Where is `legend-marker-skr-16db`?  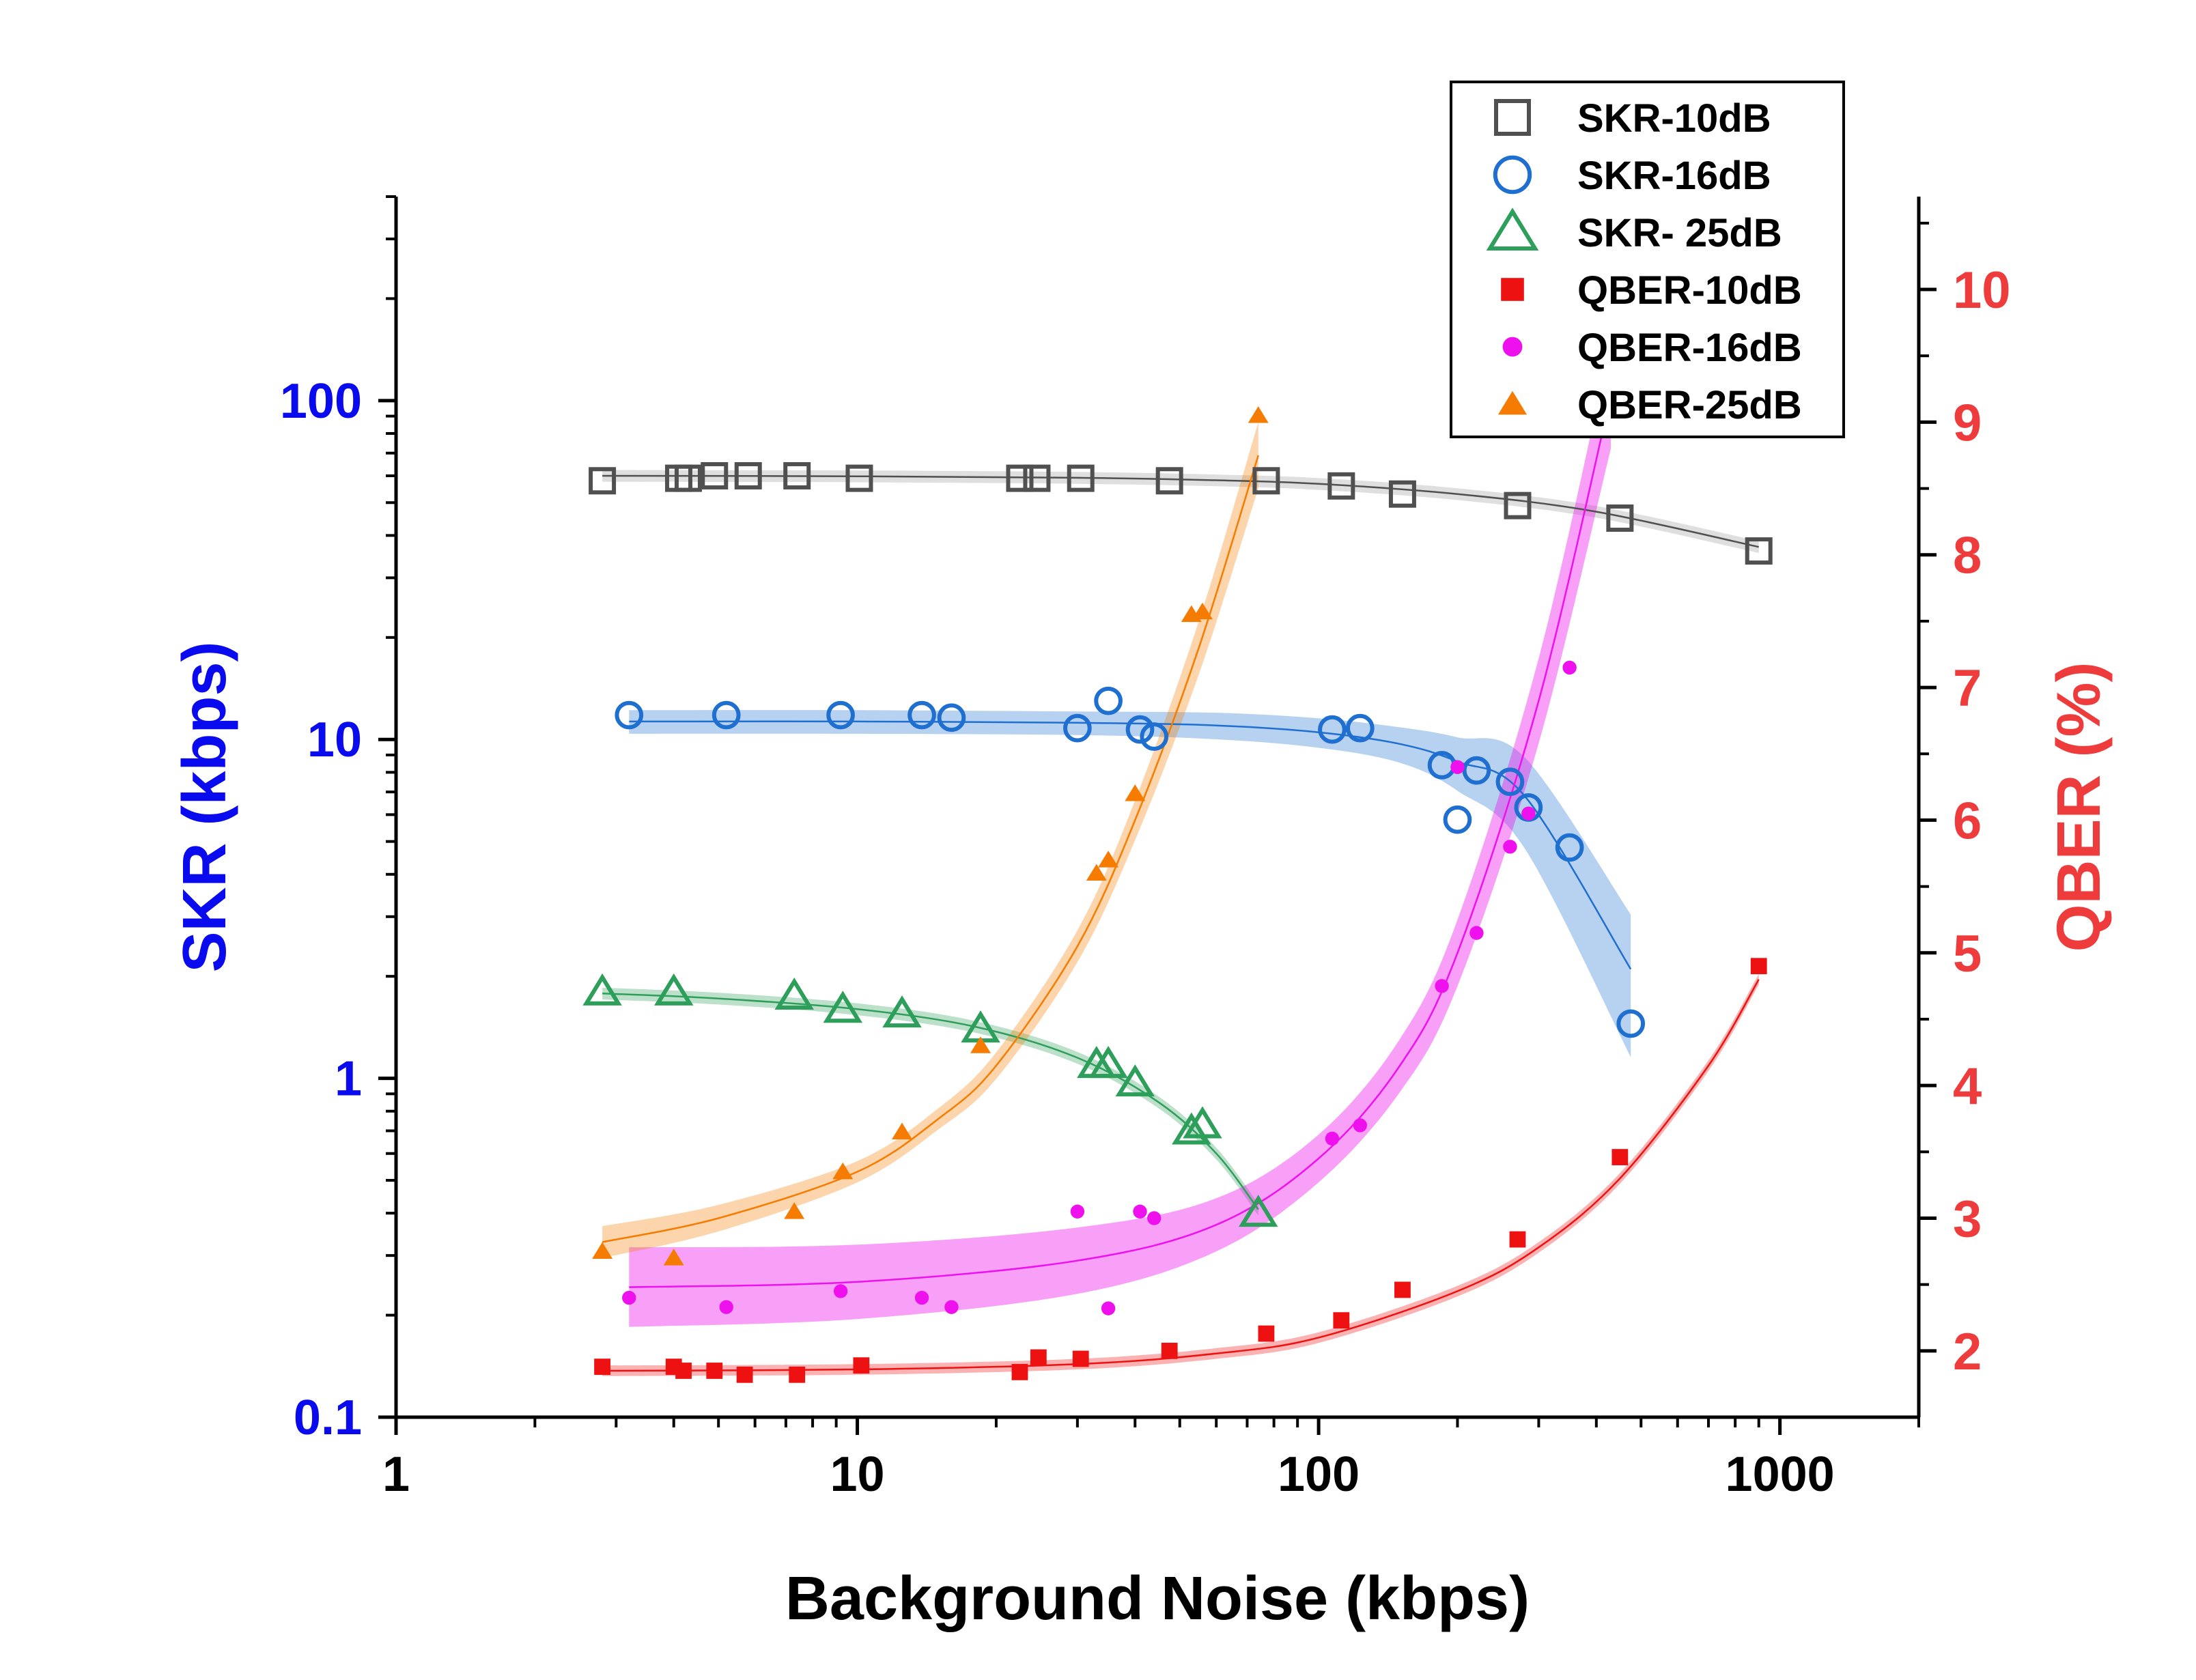
legend-marker-skr-16db is located at coordinates (1513, 175).